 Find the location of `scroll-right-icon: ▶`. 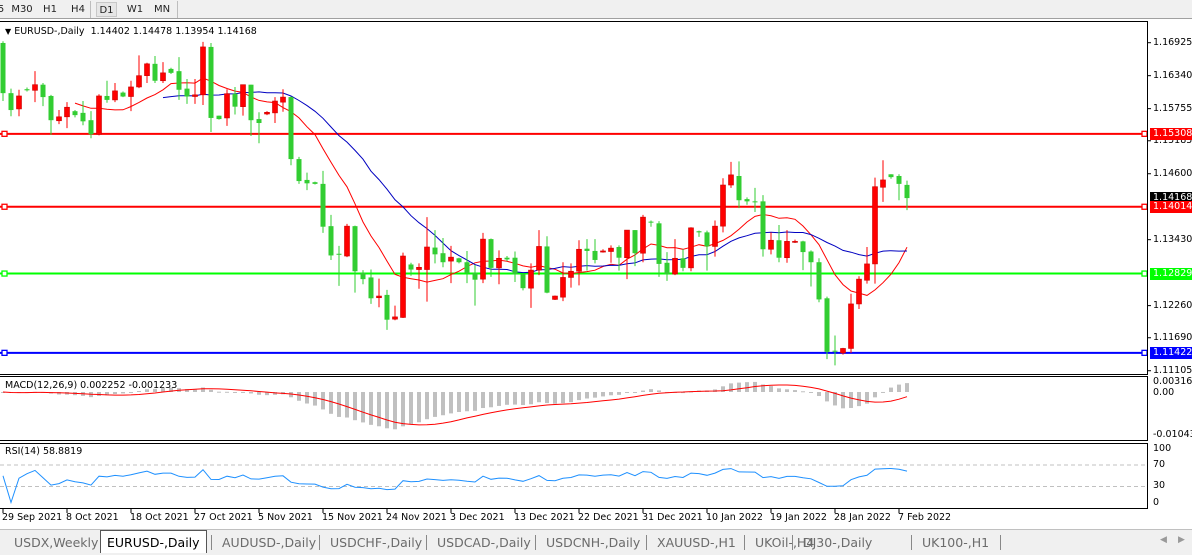

scroll-right-icon: ▶ is located at coordinates (1181, 540).